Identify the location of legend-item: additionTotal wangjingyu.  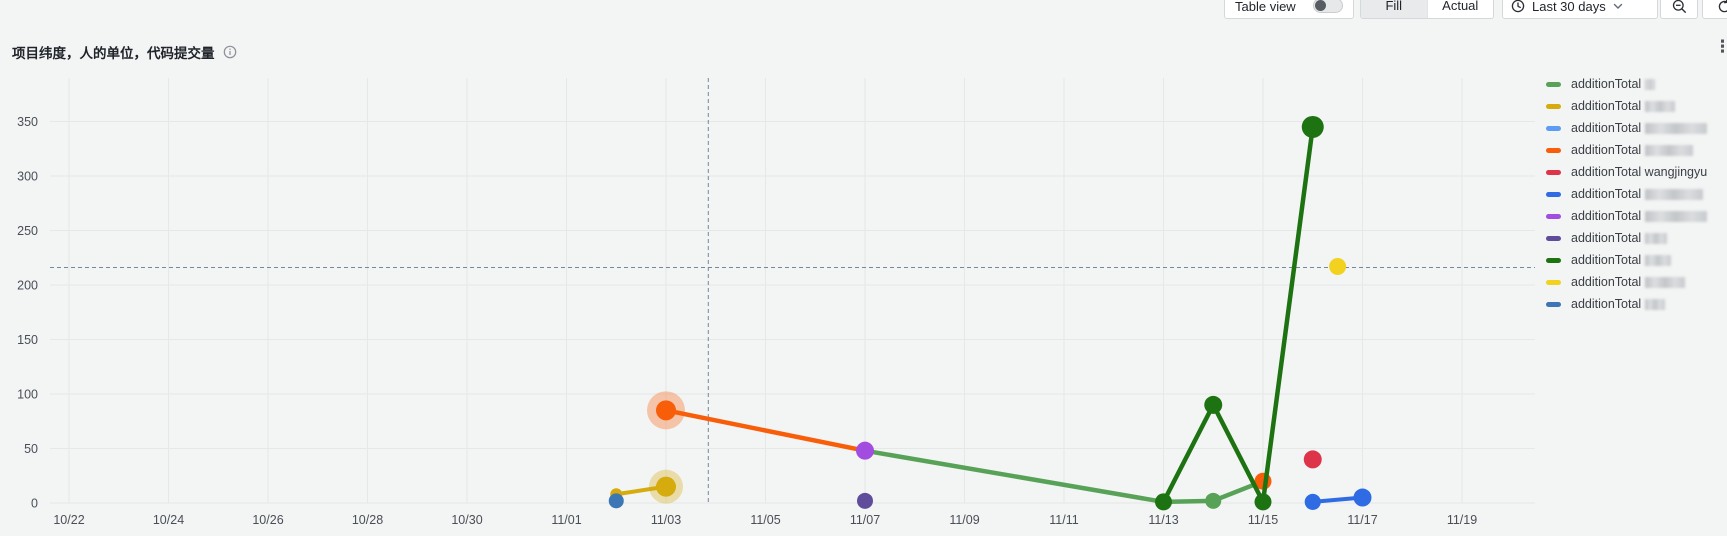
(1626, 172).